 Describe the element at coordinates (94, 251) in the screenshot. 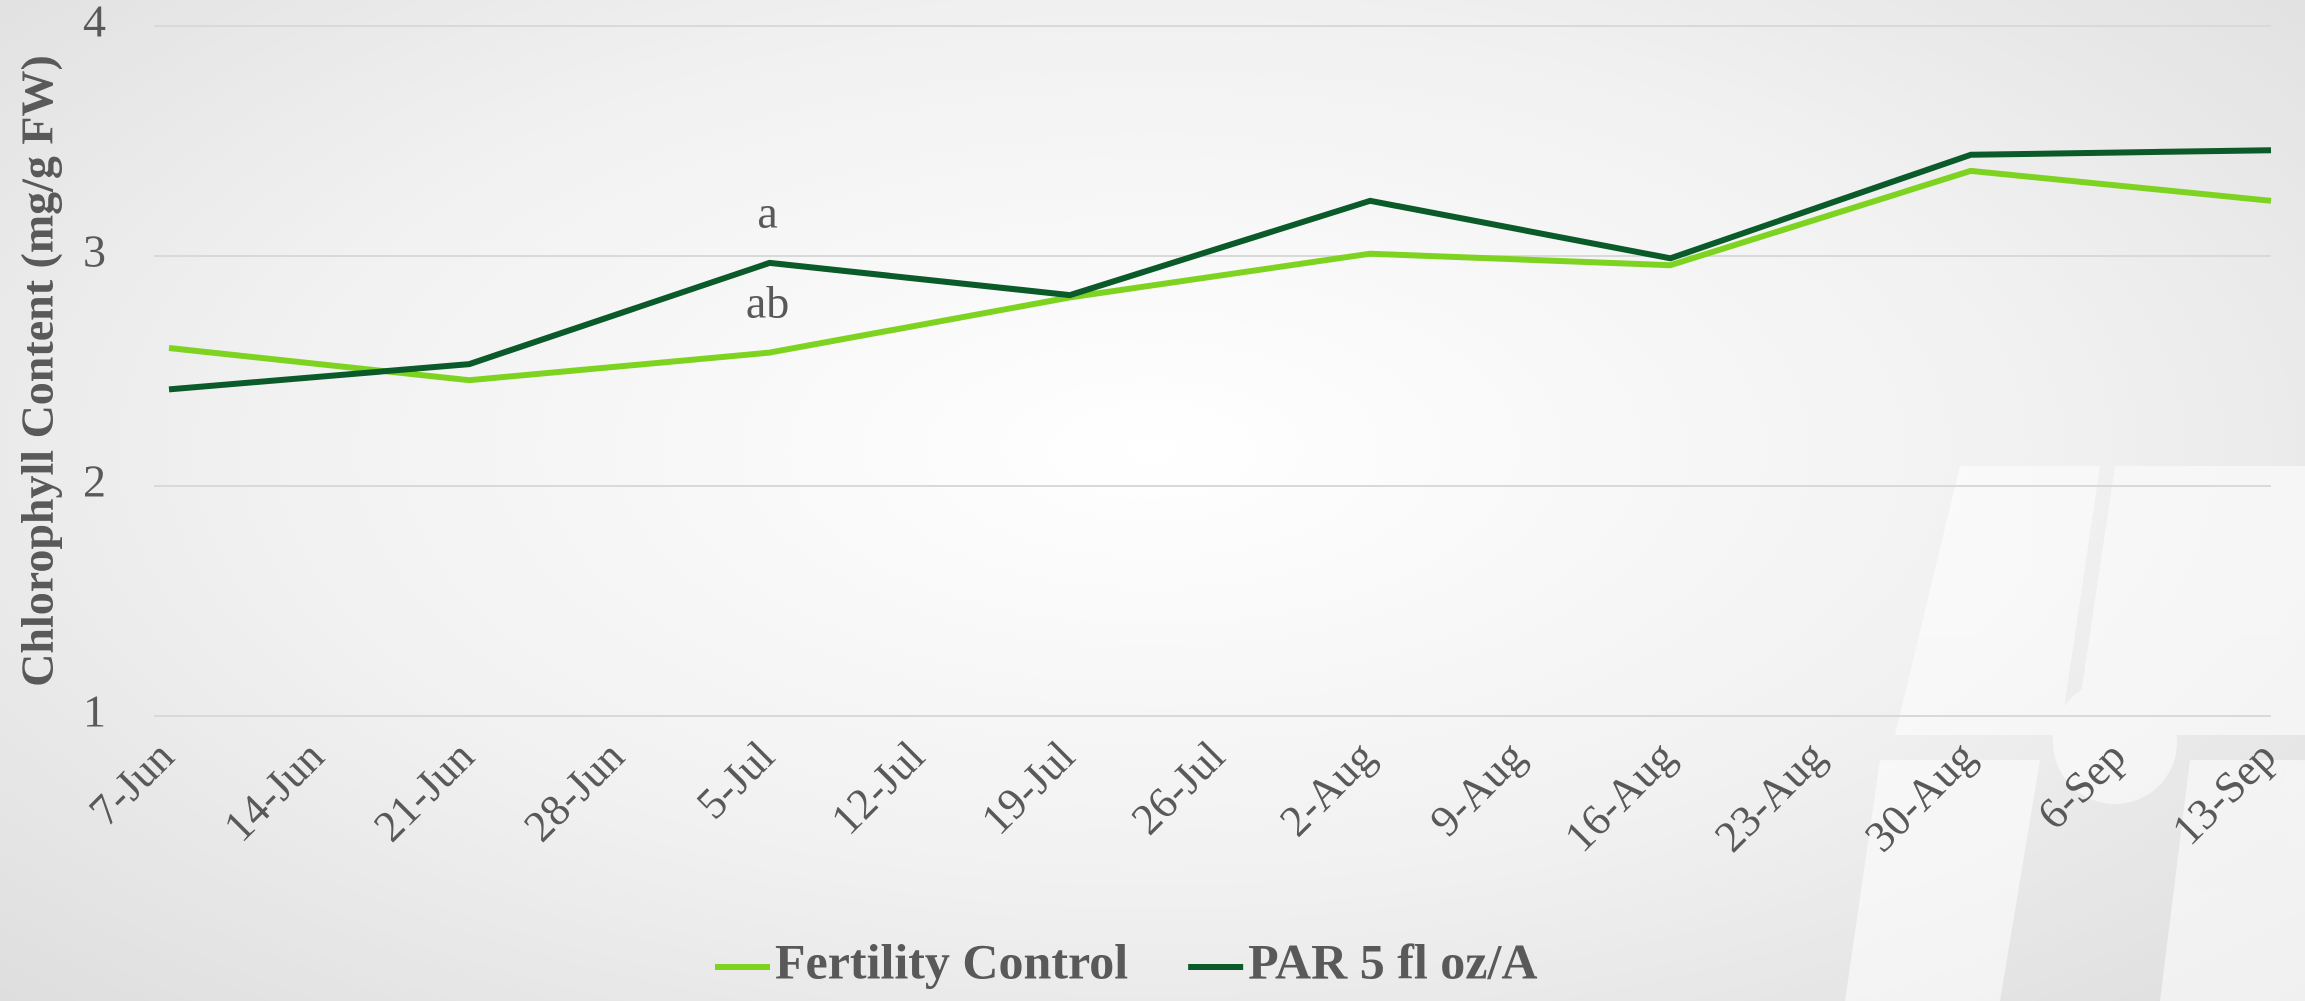

I see `y-tick-label: 3` at that location.